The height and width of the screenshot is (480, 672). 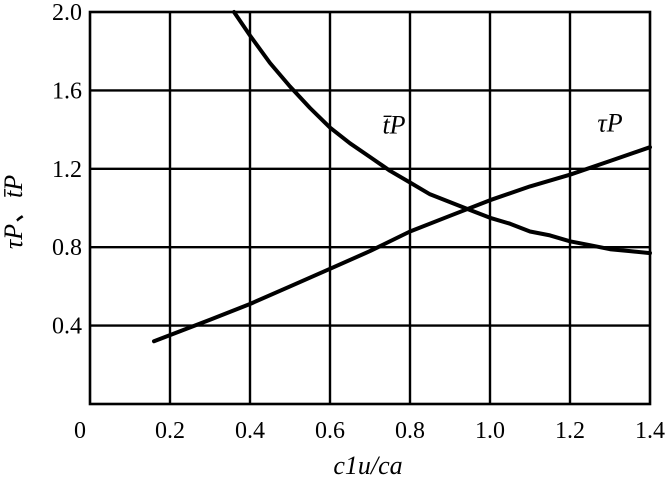 What do you see at coordinates (80, 431) in the screenshot?
I see `x-tick-label: 0` at bounding box center [80, 431].